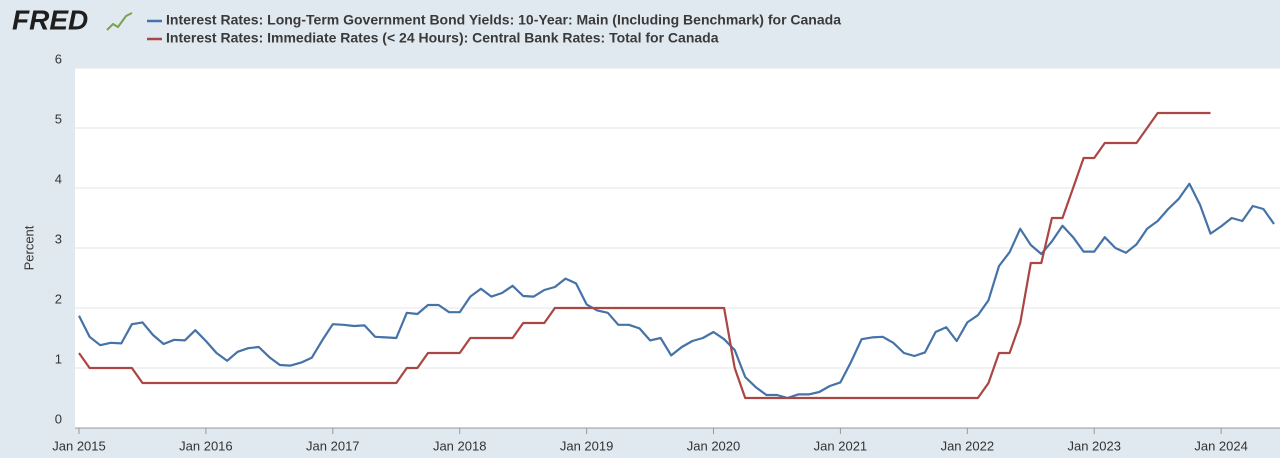  I want to click on x-tick-label: Jan 2020, so click(714, 445).